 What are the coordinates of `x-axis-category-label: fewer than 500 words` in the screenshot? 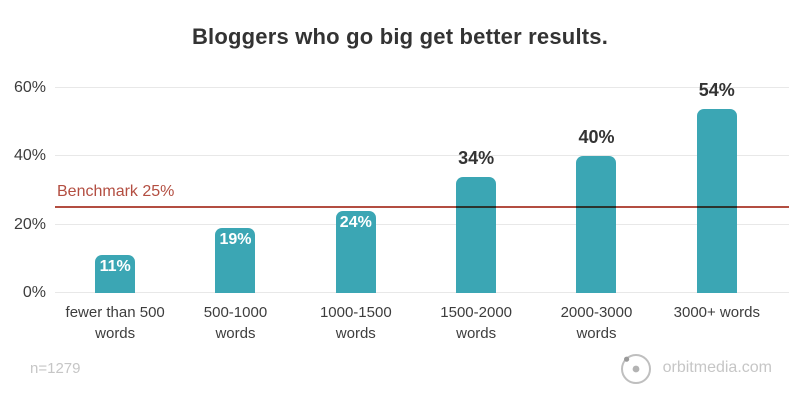 It's located at (115, 323).